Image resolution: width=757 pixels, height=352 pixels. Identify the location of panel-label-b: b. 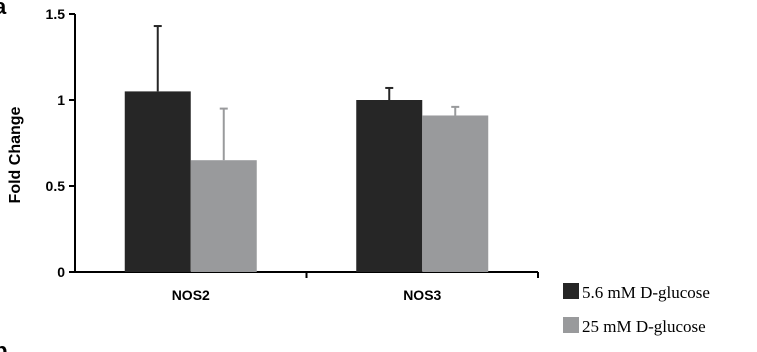
(3, 345).